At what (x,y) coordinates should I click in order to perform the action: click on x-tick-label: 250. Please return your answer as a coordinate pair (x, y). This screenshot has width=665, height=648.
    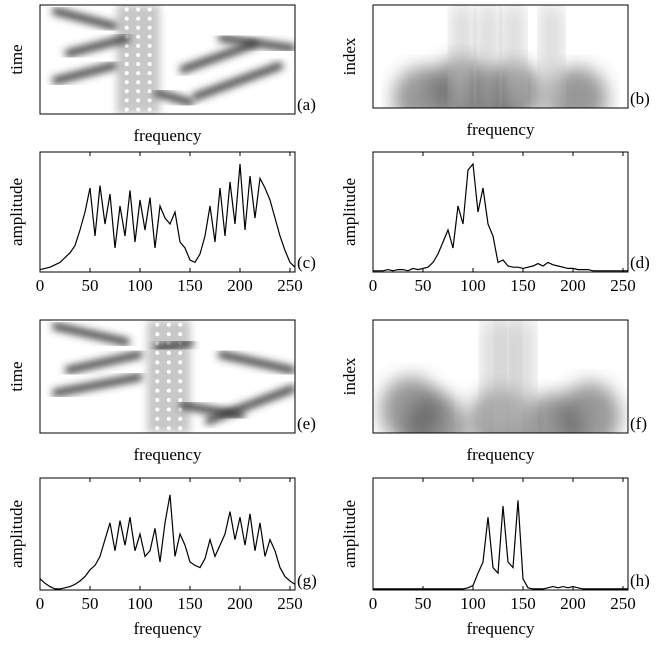
    Looking at the image, I should click on (623, 603).